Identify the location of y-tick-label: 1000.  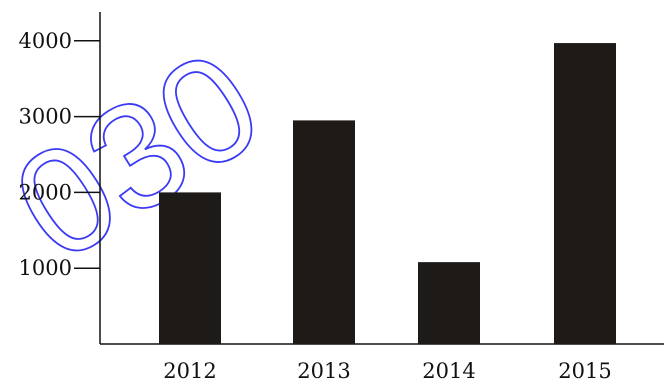
(45, 268).